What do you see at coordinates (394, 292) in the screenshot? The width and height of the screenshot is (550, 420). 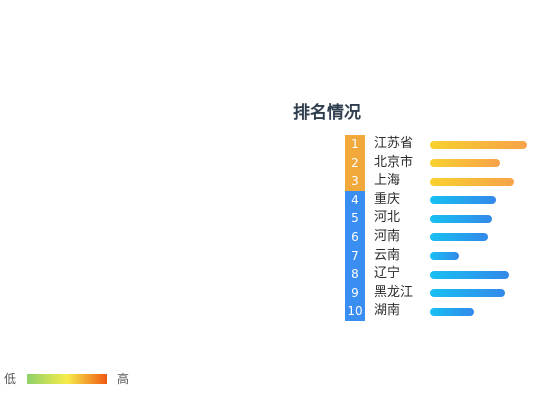 I see `region-name: 黑龙江` at bounding box center [394, 292].